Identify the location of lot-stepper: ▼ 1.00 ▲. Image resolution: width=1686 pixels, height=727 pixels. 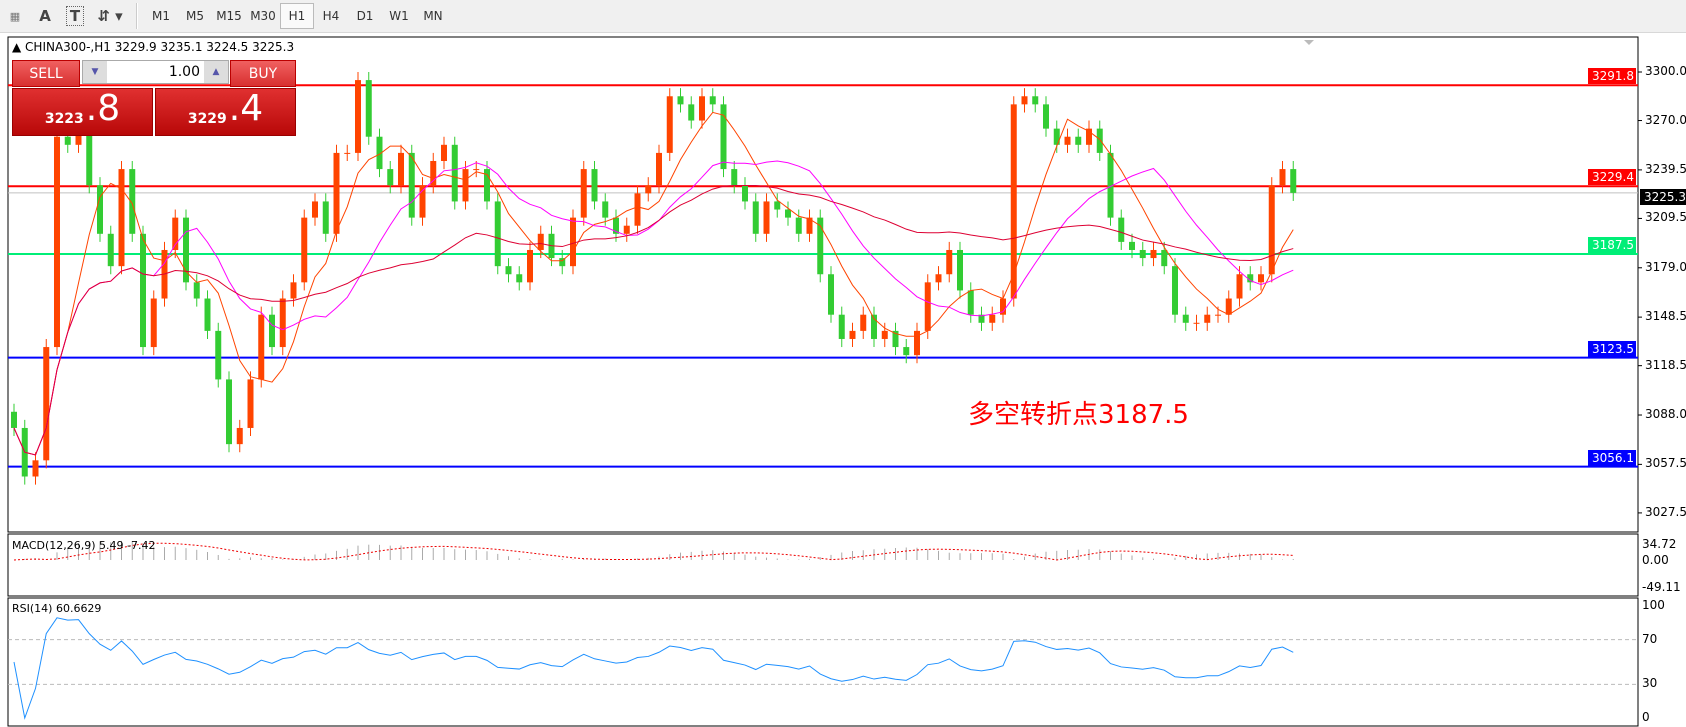
(155, 72).